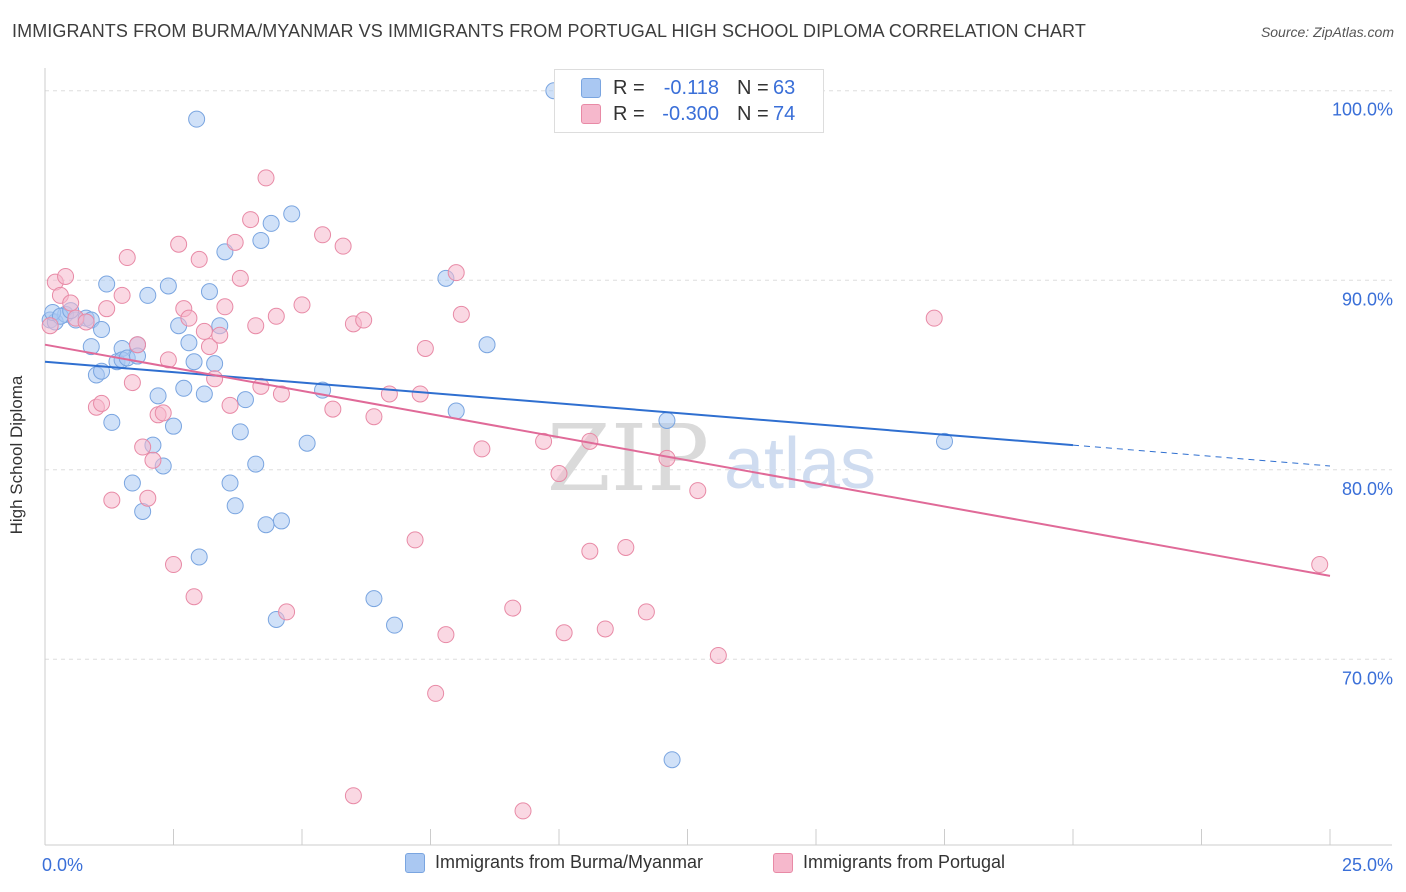 The height and width of the screenshot is (892, 1406). I want to click on stats-box: R = -0.118 N = 63 R = -0.300 N = 74, so click(689, 101).